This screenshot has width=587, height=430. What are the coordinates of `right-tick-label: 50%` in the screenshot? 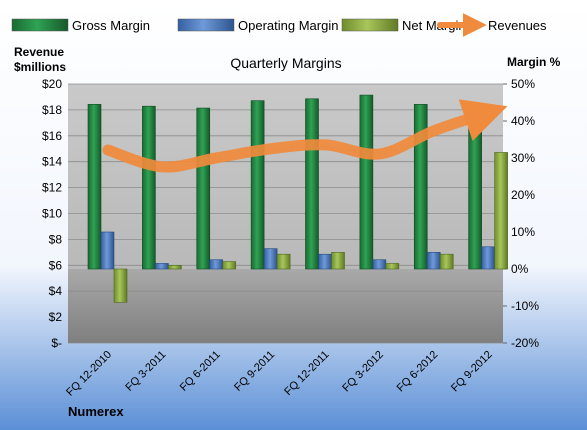 It's located at (523, 84).